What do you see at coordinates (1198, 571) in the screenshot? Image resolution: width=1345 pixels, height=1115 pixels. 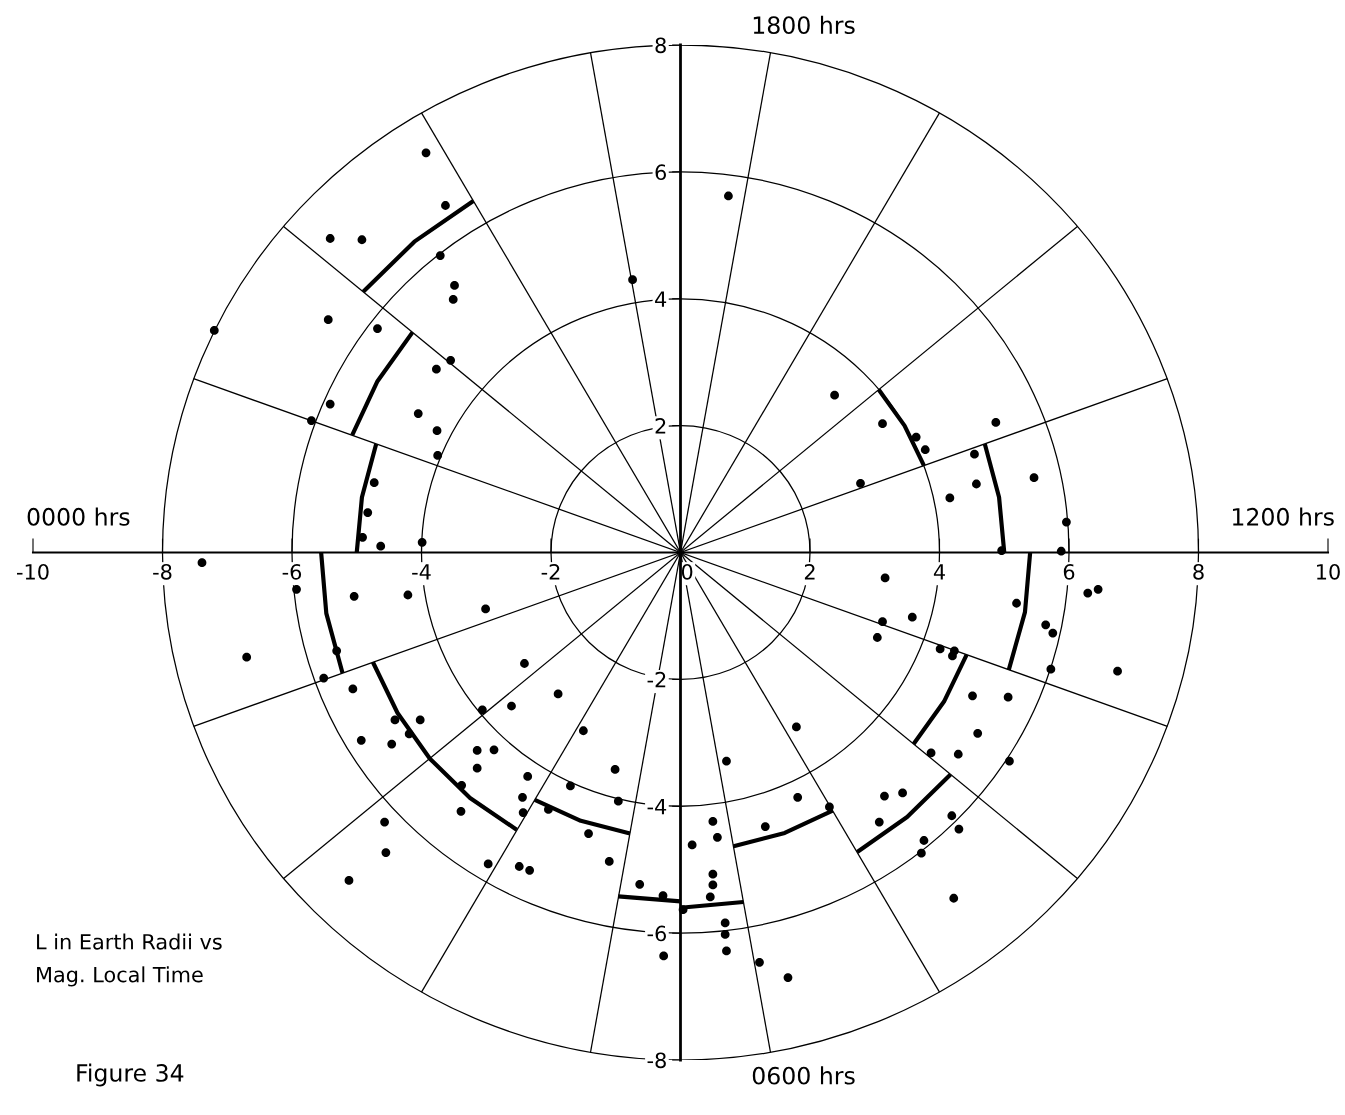 I see `x-tick-label: 8` at bounding box center [1198, 571].